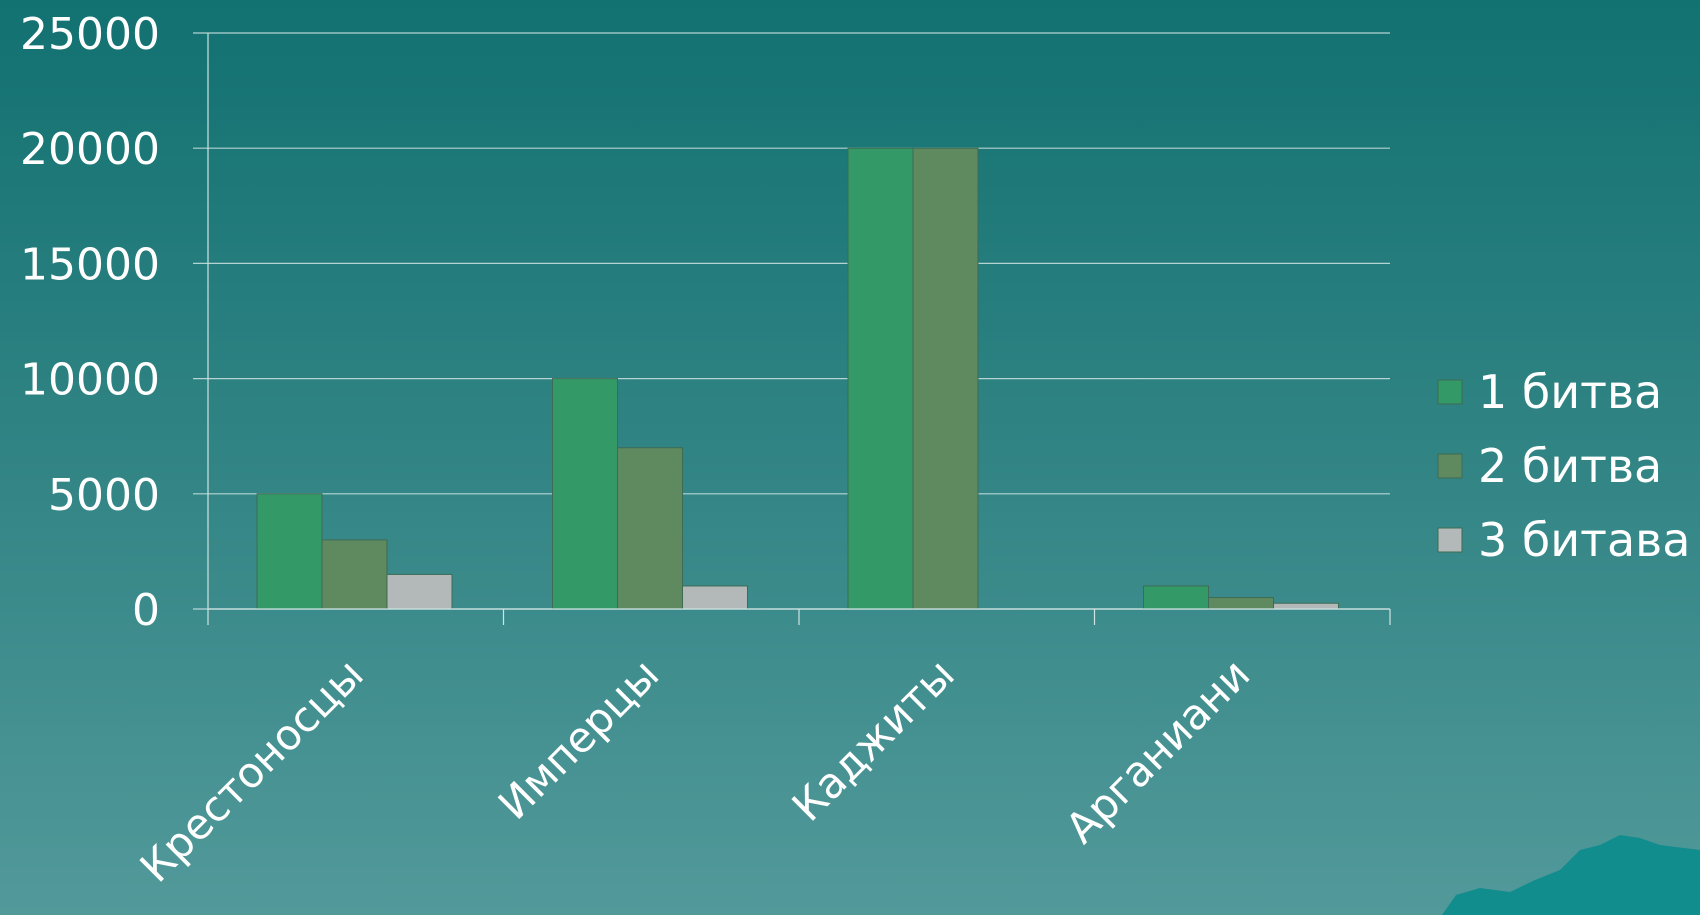 The width and height of the screenshot is (1700, 915). Describe the element at coordinates (1584, 540) in the screenshot. I see `legend-label: 3 битава` at that location.